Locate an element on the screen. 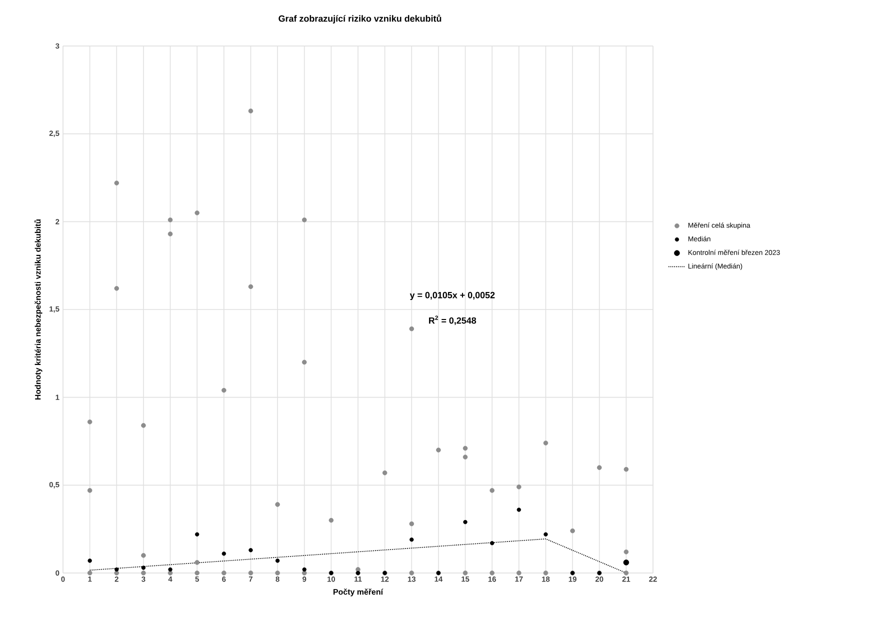 The width and height of the screenshot is (879, 622). annotation: R$^{2}$ = 0,2548 is located at coordinates (452, 321).